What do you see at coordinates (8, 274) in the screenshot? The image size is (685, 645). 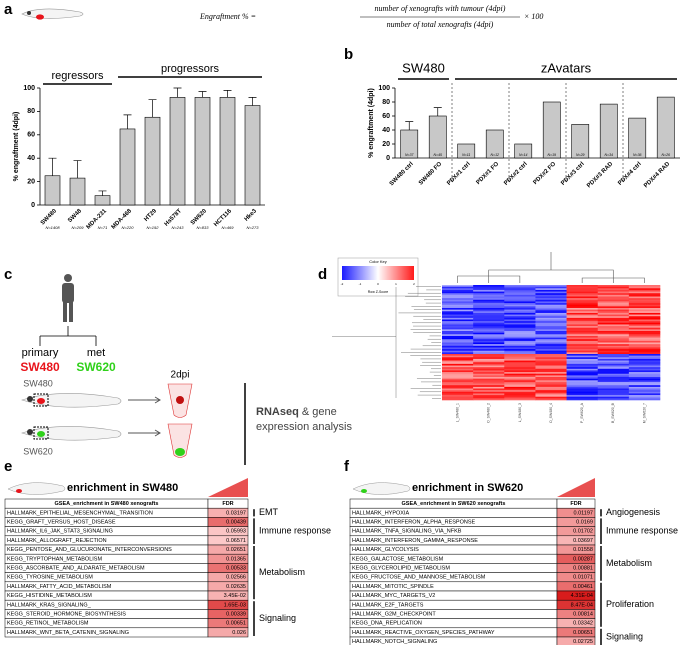 I see `panel-label: c` at bounding box center [8, 274].